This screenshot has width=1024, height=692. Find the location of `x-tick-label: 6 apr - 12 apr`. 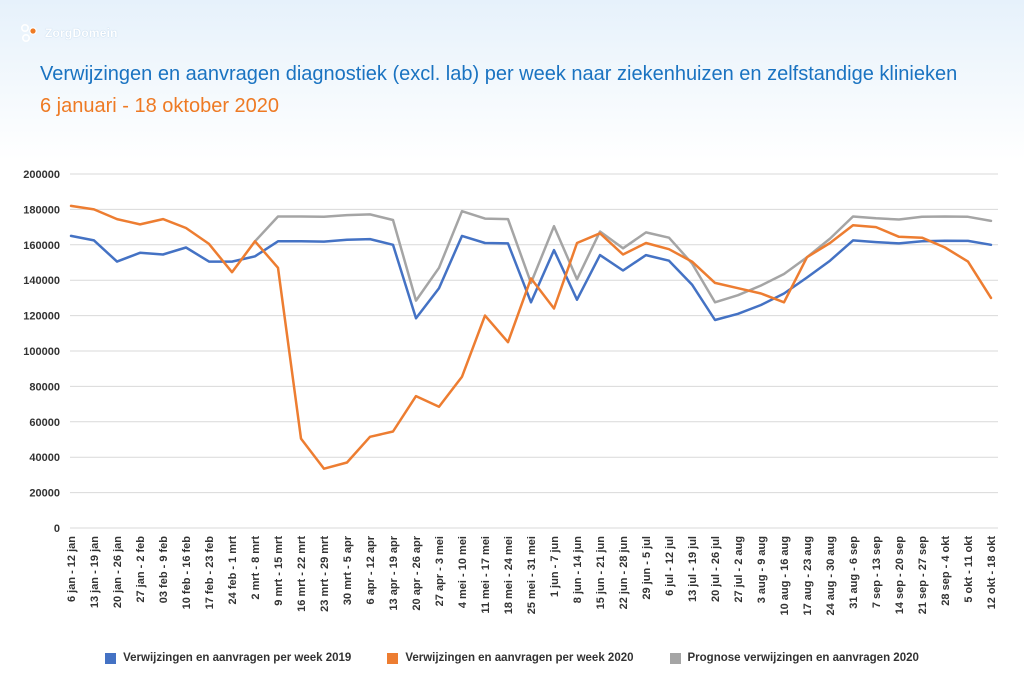

x-tick-label: 6 apr - 12 apr is located at coordinates (371, 569).